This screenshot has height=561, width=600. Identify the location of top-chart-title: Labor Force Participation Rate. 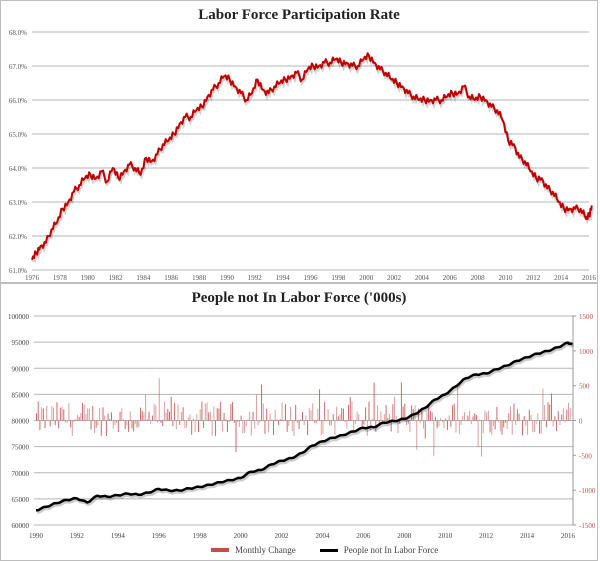
(299, 15).